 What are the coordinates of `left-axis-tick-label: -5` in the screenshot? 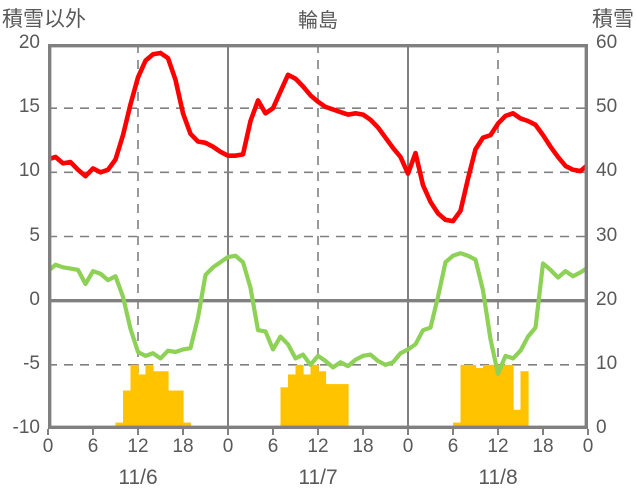 It's located at (31, 363).